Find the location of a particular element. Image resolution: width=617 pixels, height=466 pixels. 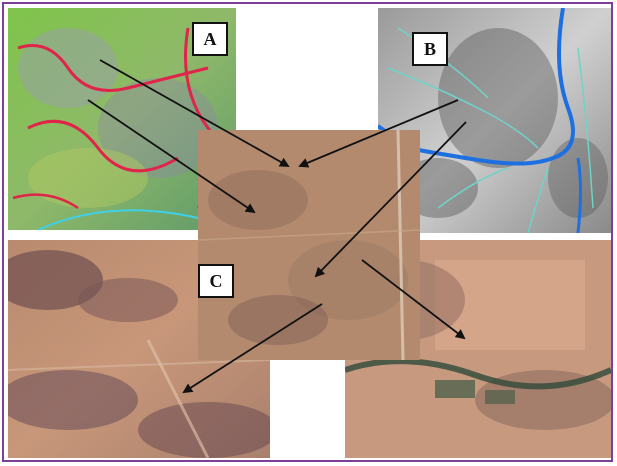

arrow-c-to-bottom-left is located at coordinates (252, 348).